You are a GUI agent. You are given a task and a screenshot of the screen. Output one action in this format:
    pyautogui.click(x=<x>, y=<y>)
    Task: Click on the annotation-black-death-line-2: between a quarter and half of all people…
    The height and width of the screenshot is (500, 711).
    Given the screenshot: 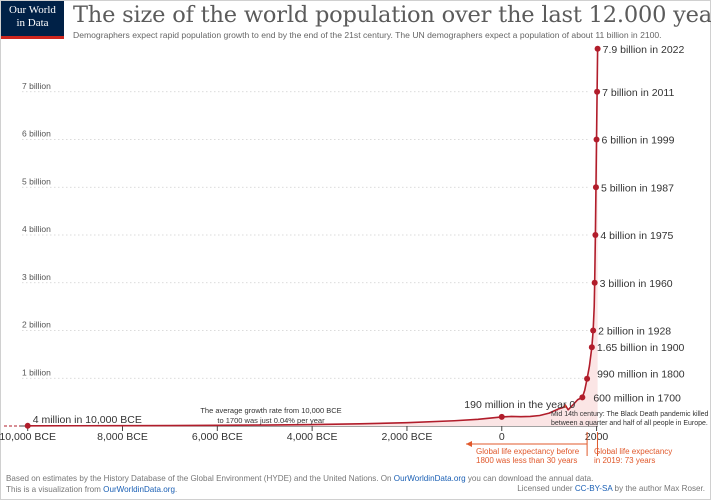 What is the action you would take?
    pyautogui.click(x=629, y=423)
    